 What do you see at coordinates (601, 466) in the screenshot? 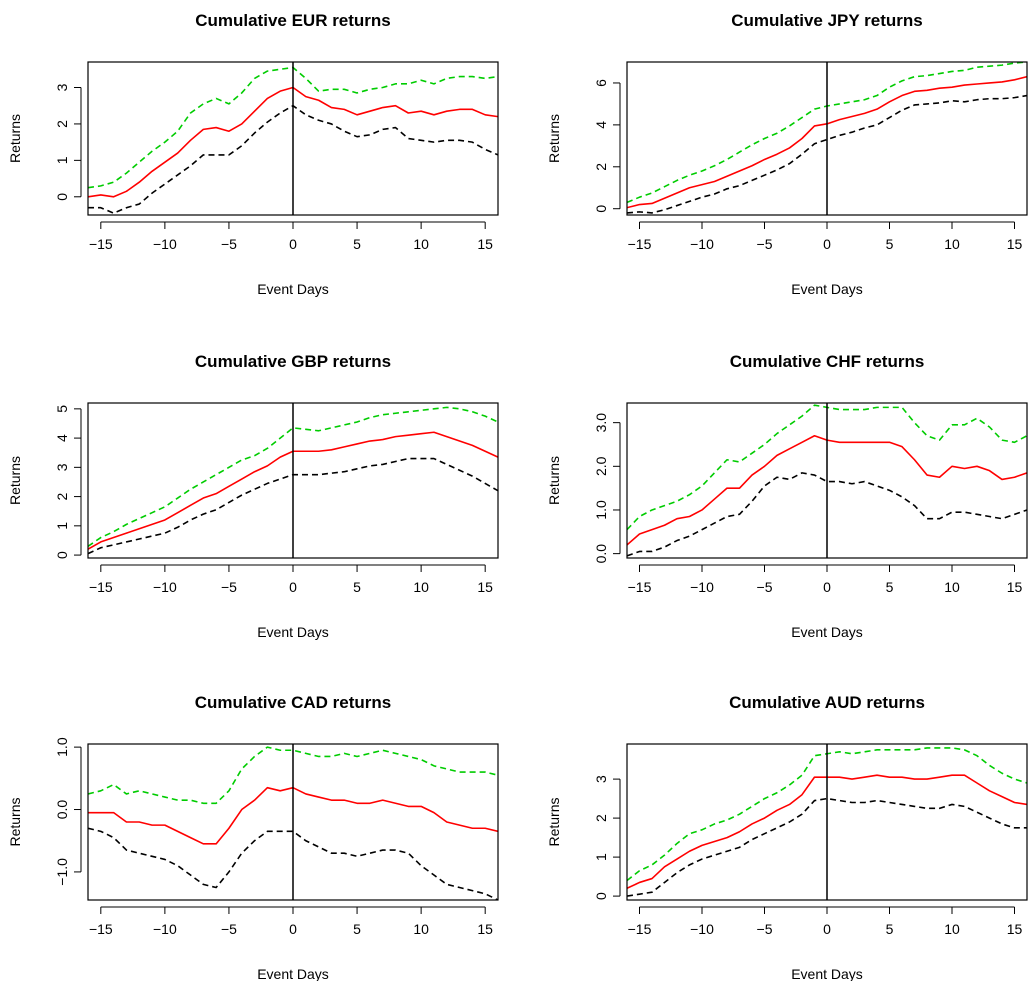
I see `y-tick-label: 2.0` at bounding box center [601, 466].